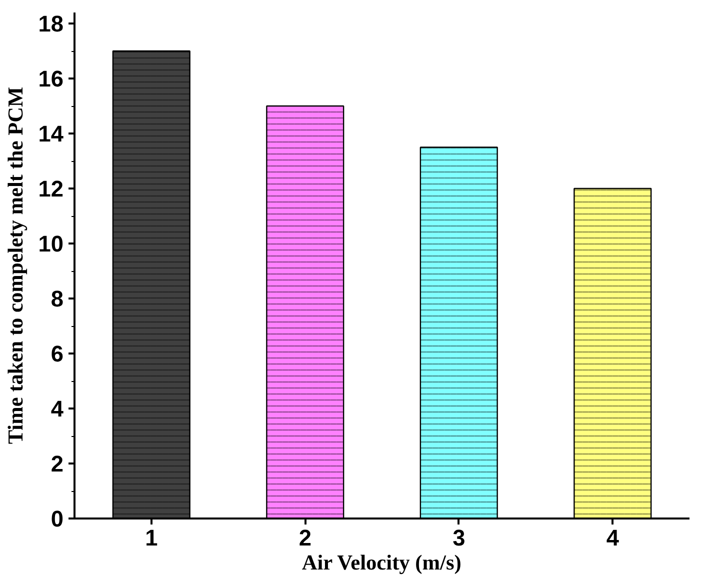  Describe the element at coordinates (57, 463) in the screenshot. I see `y-tick-label: 2` at that location.